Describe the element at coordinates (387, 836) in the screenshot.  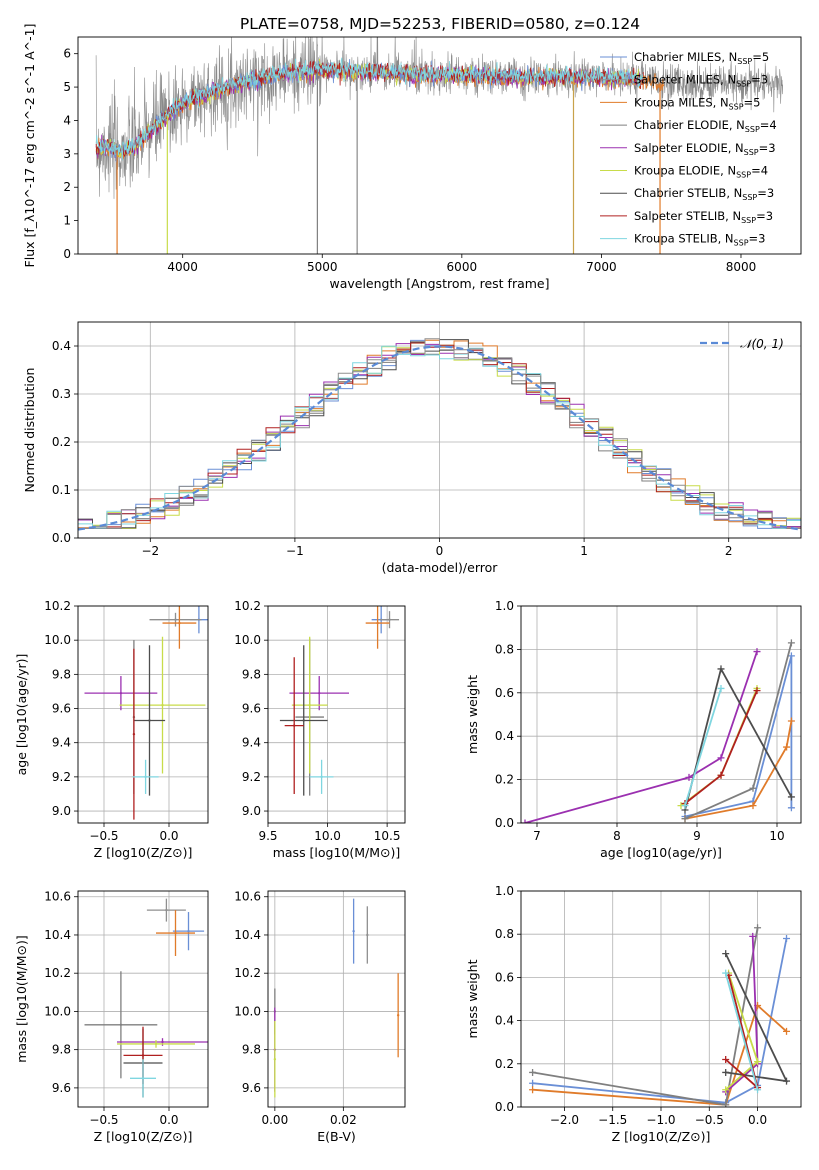
I see `x-tick-label: 10.5` at that location.